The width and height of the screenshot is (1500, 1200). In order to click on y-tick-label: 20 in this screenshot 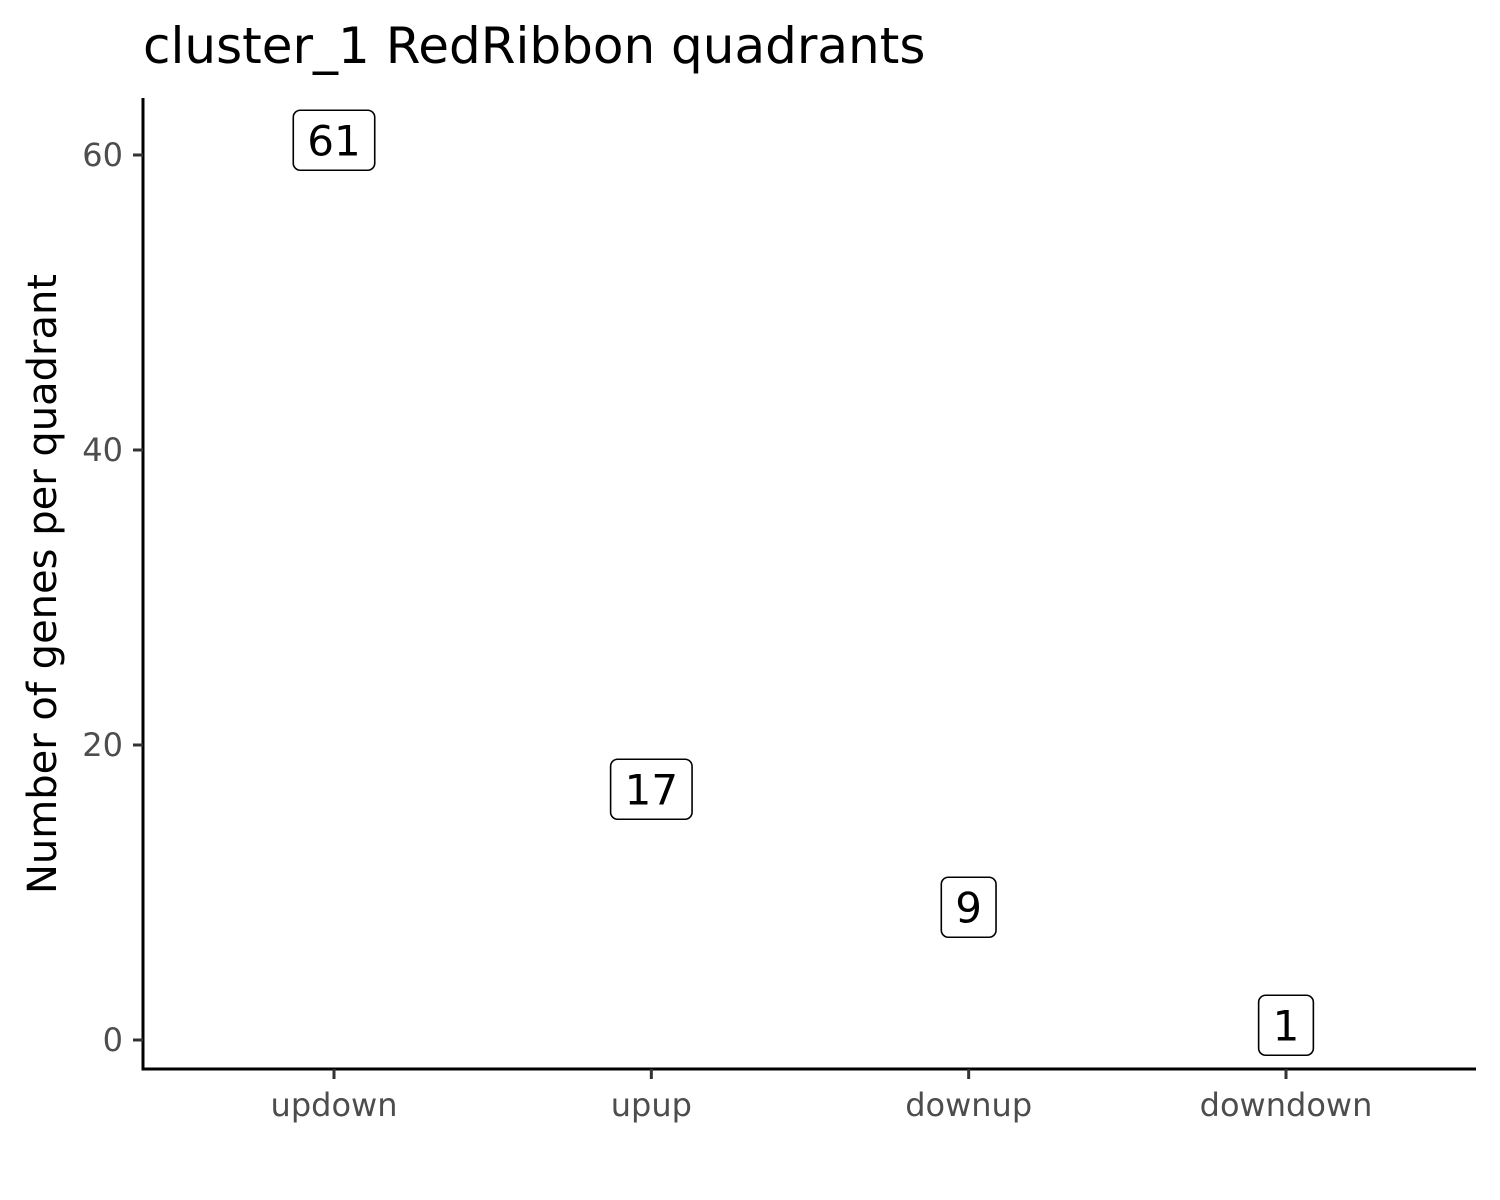, I will do `click(102, 745)`.